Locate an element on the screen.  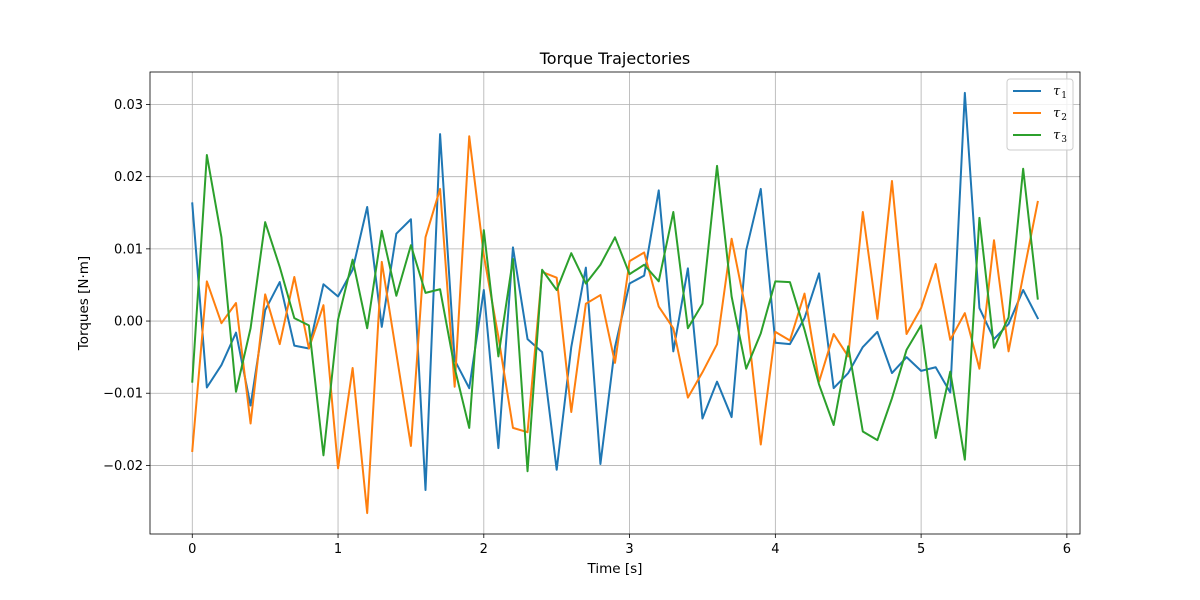
y-tick-label: 0.01 is located at coordinates (128, 249).